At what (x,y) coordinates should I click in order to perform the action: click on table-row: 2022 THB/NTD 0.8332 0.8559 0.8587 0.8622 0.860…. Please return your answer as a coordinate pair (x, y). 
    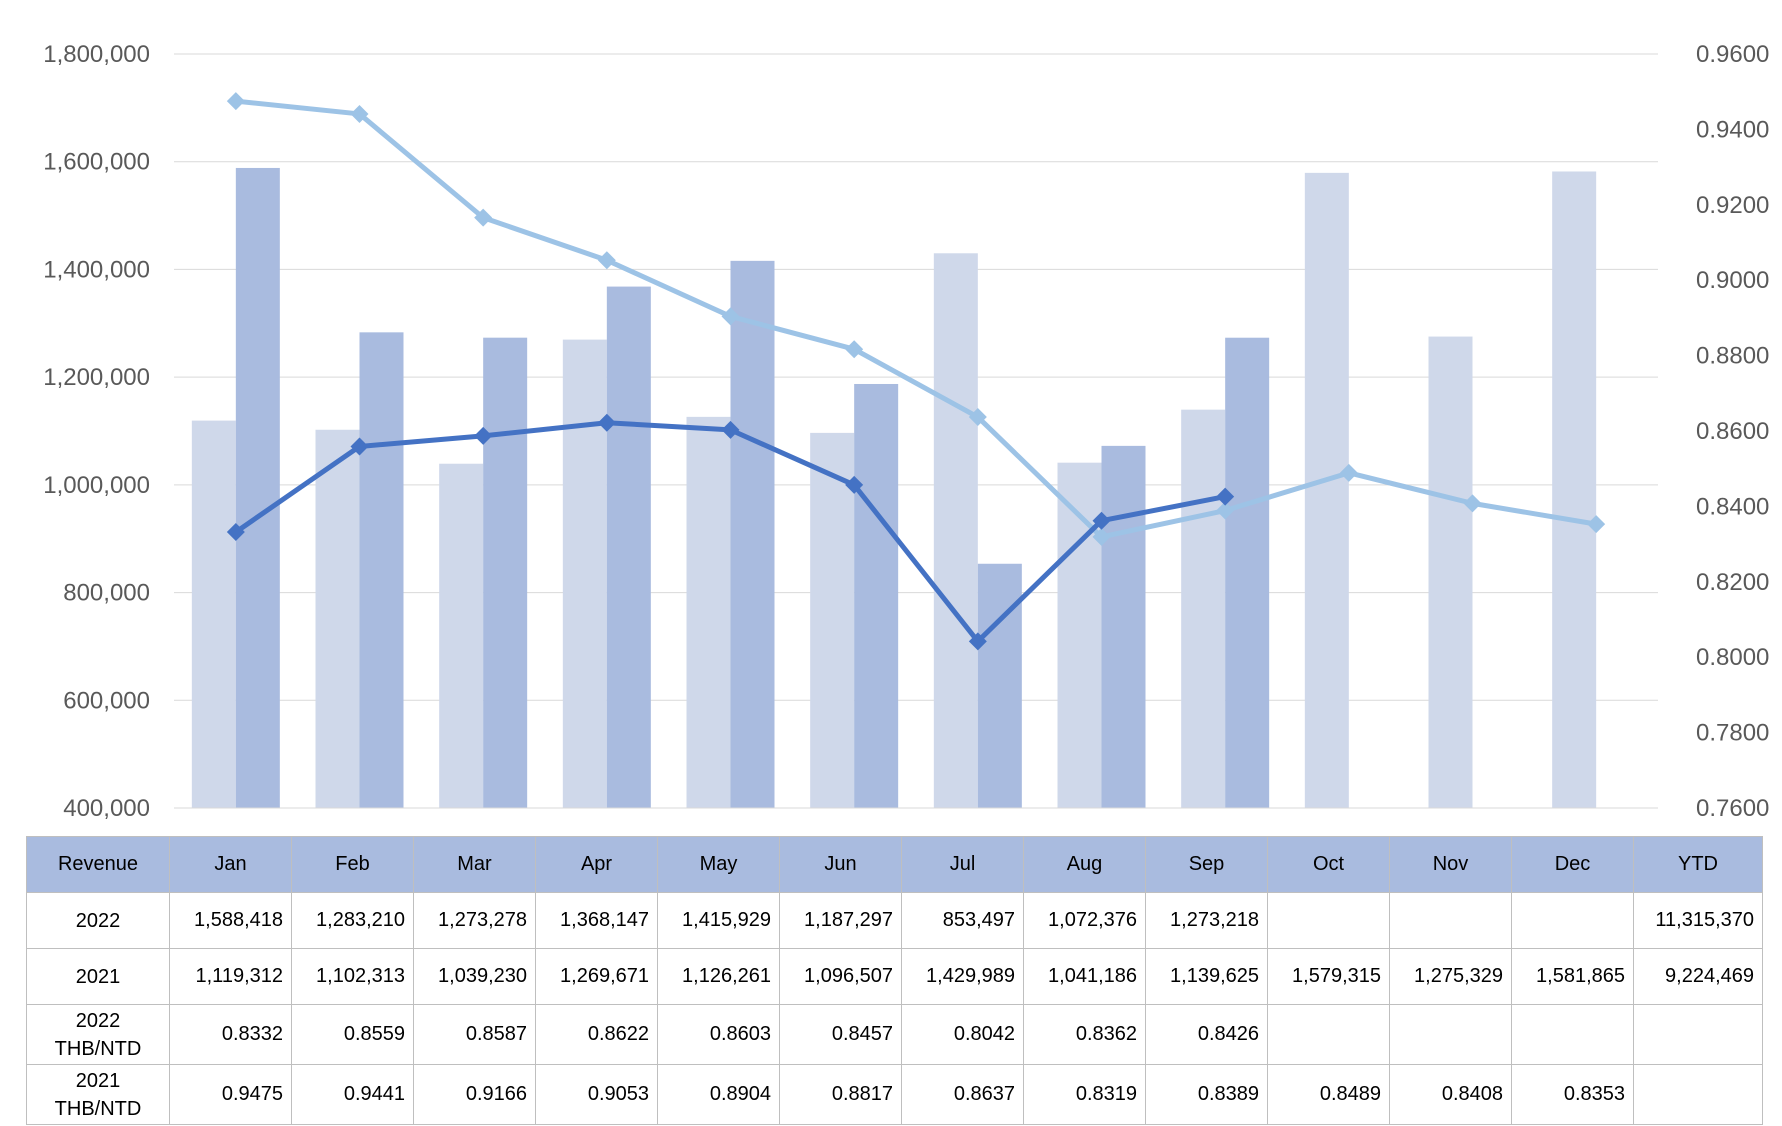
    Looking at the image, I should click on (894, 1034).